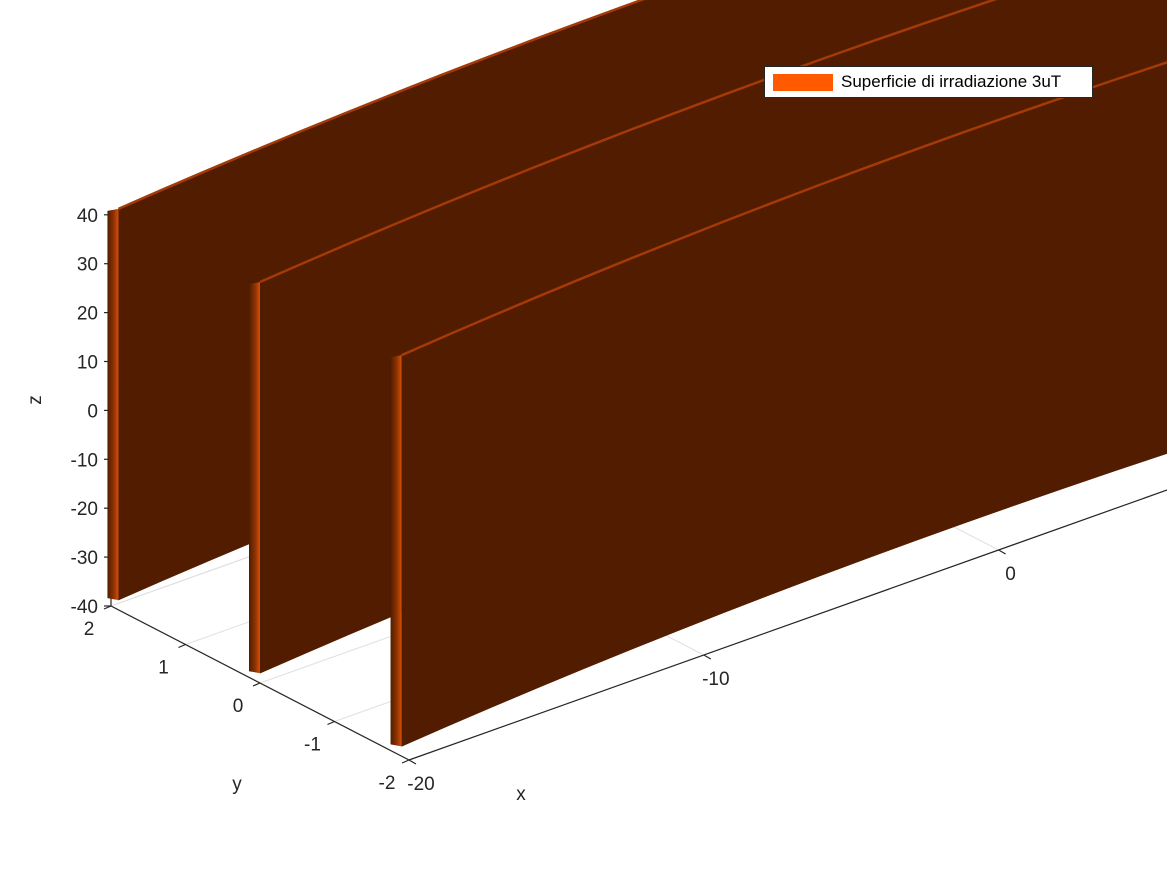  I want to click on x-tick-label: 0, so click(1010, 574).